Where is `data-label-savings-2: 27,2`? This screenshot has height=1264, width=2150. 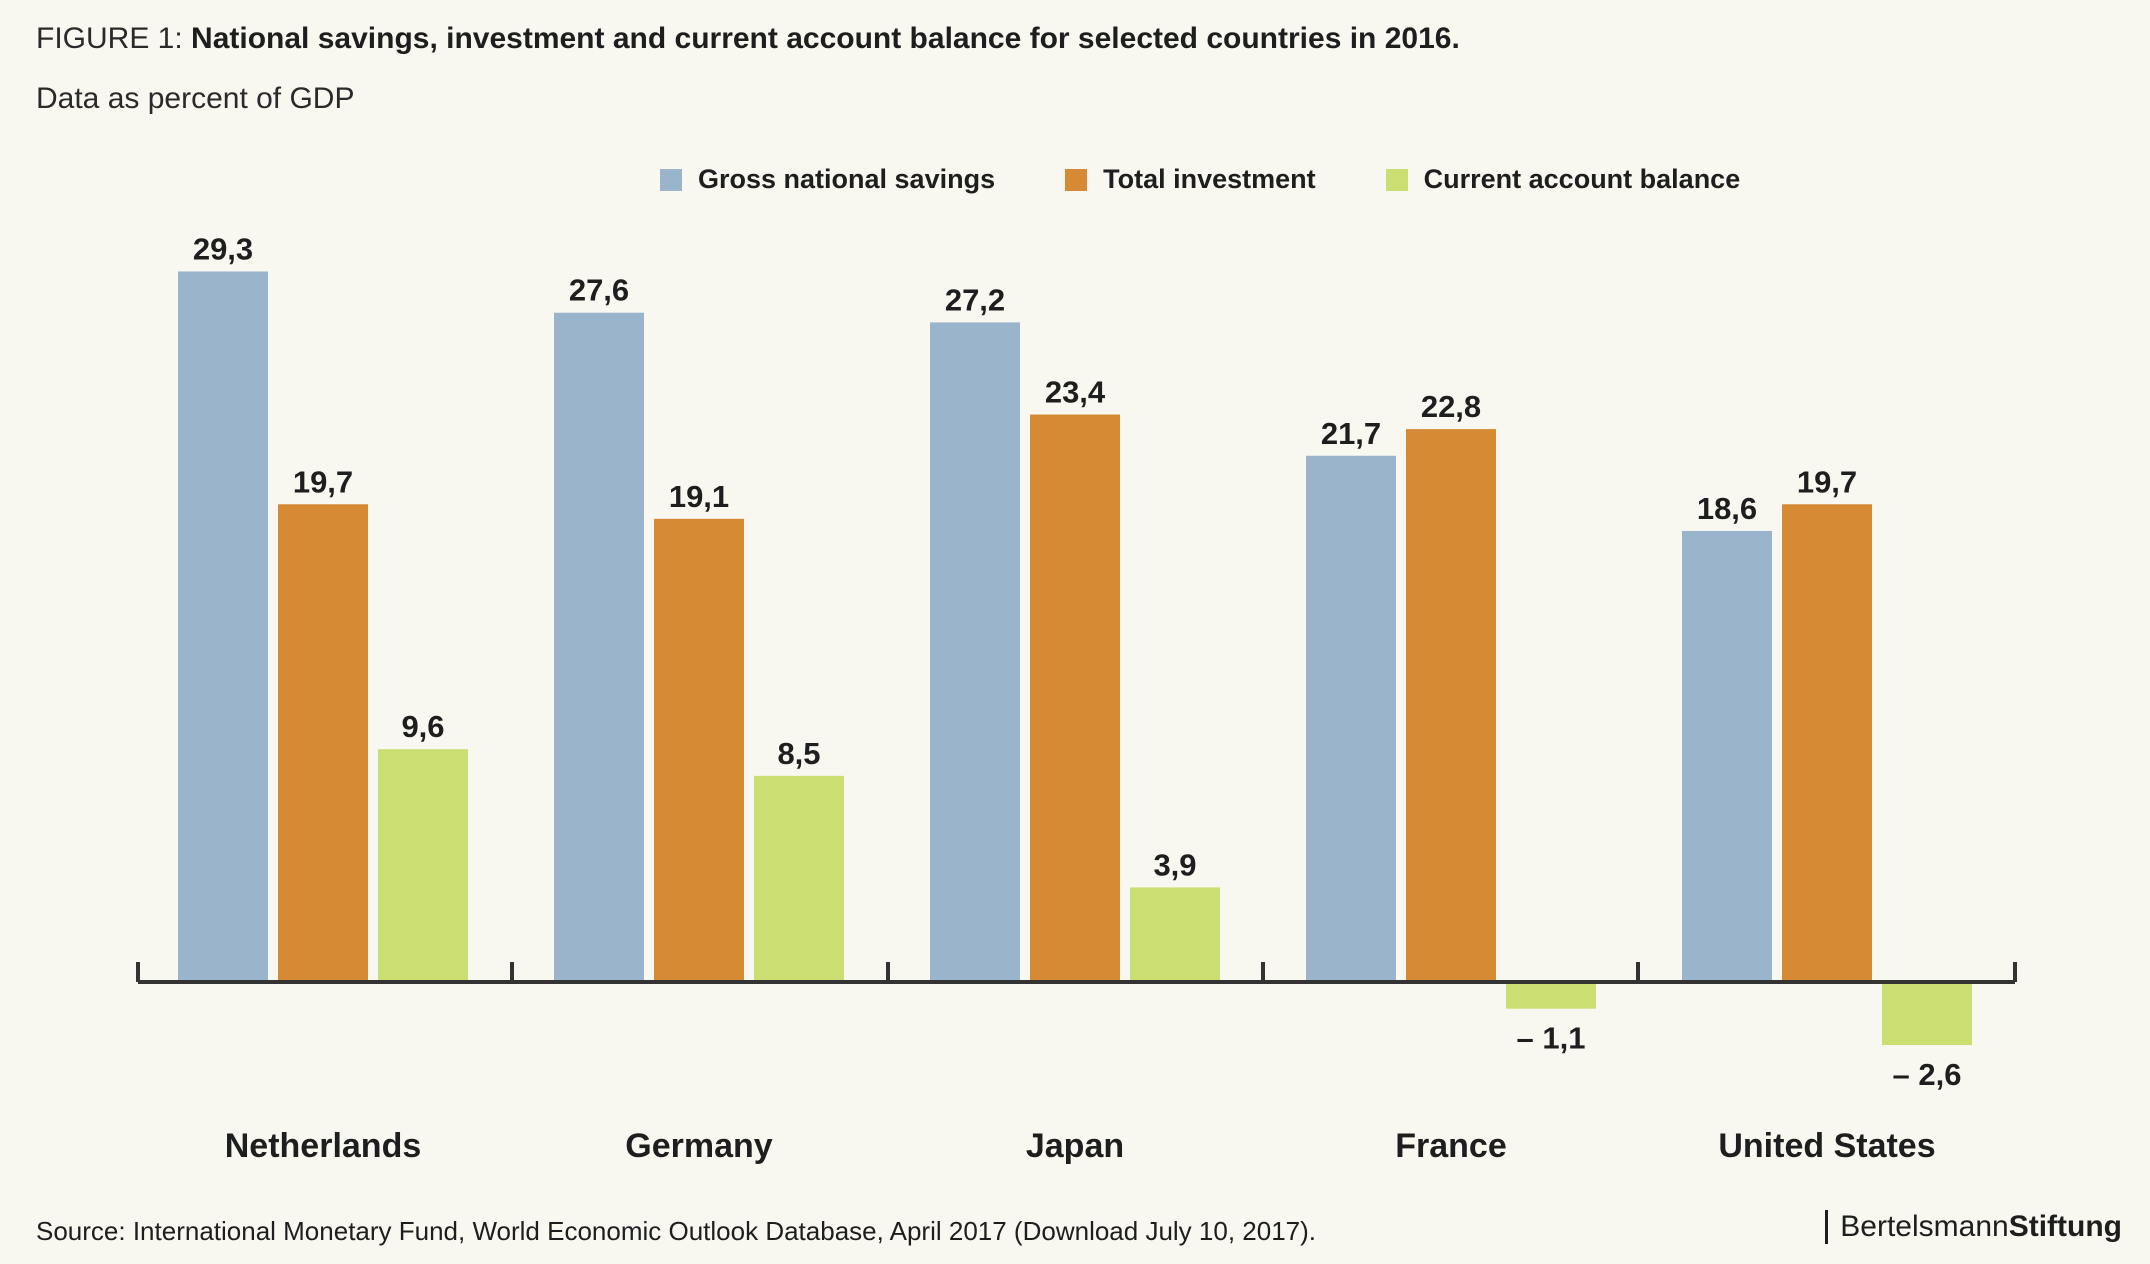 data-label-savings-2: 27,2 is located at coordinates (975, 299).